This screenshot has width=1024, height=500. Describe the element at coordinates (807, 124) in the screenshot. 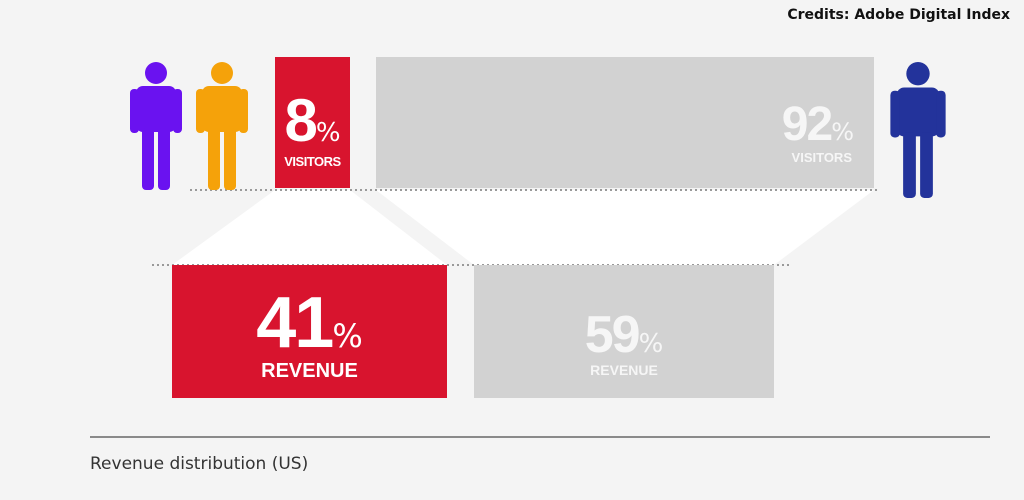

I see `value-label: 92` at that location.